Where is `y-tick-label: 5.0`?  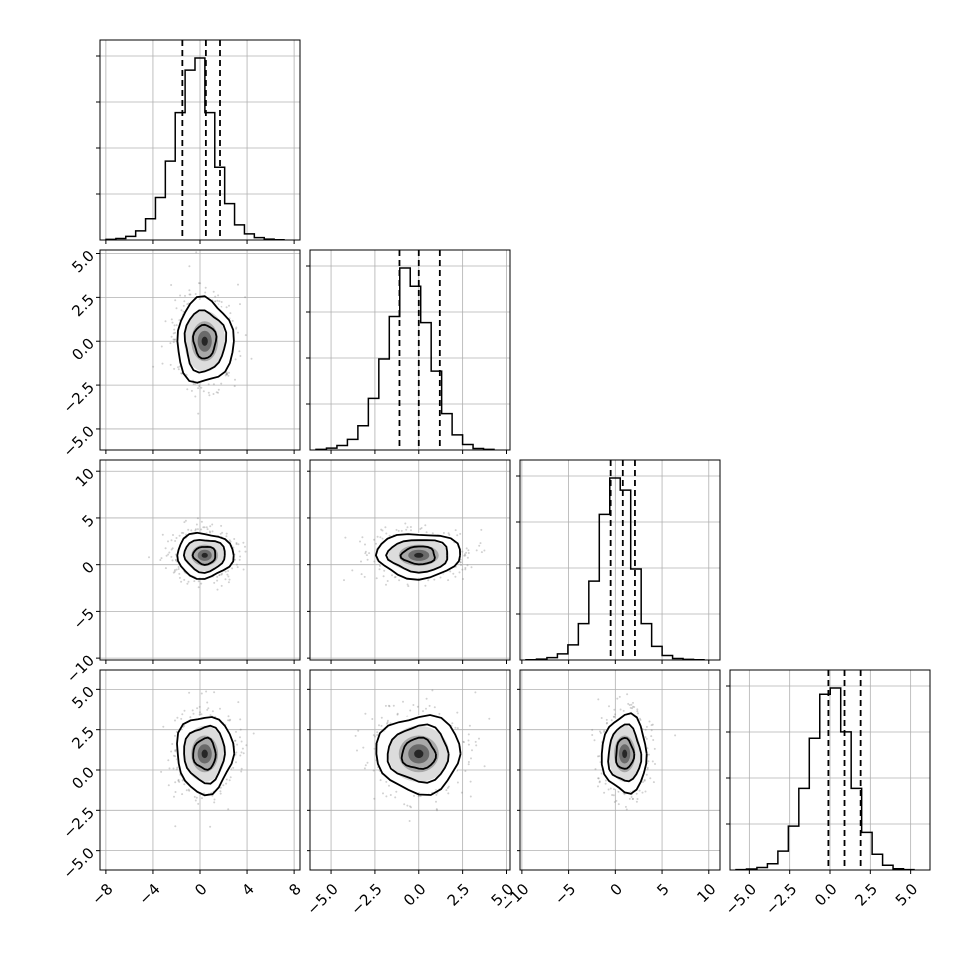 y-tick-label: 5.0 is located at coordinates (83, 262).